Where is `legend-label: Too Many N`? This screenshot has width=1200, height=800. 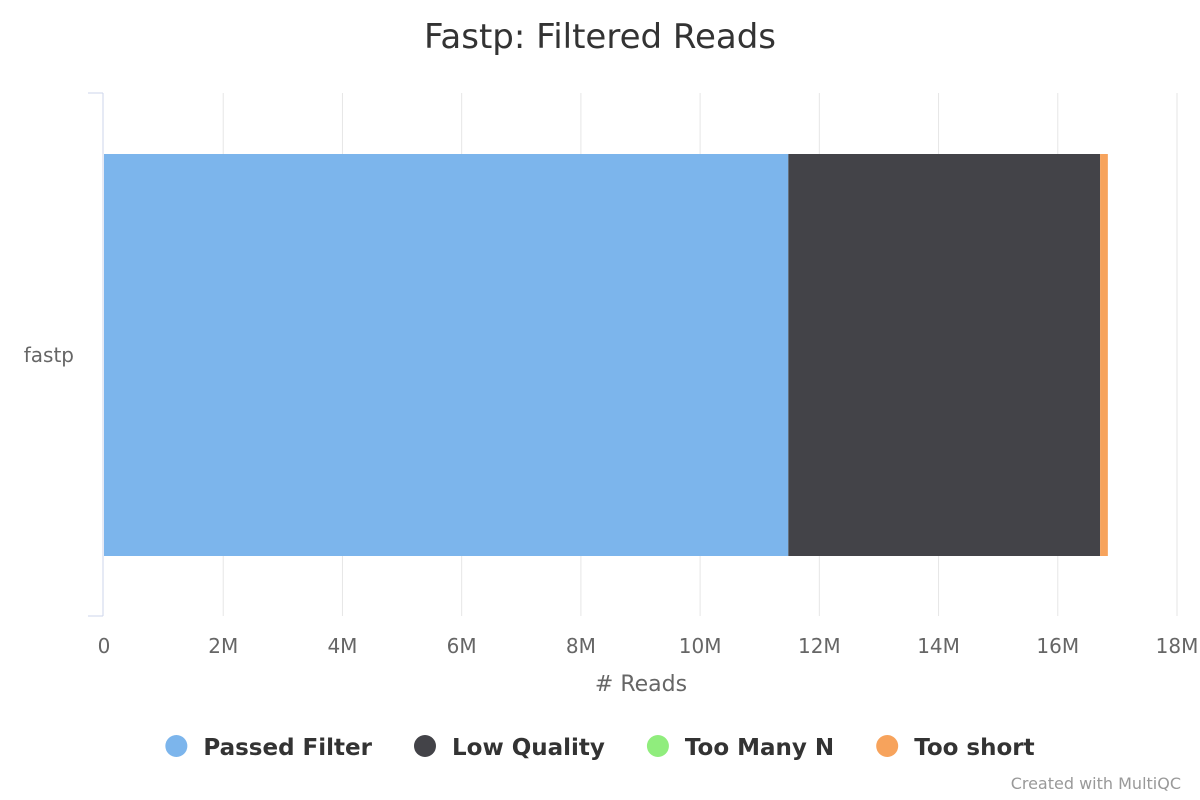 legend-label: Too Many N is located at coordinates (759, 748).